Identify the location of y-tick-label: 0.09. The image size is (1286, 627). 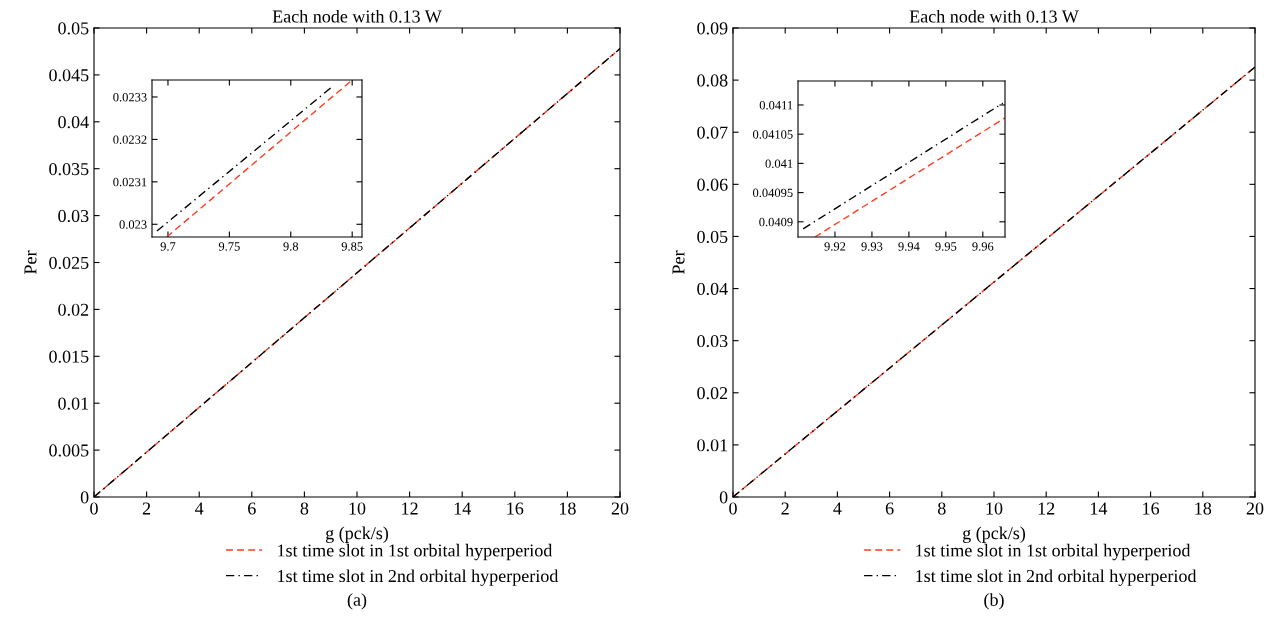
(712, 28).